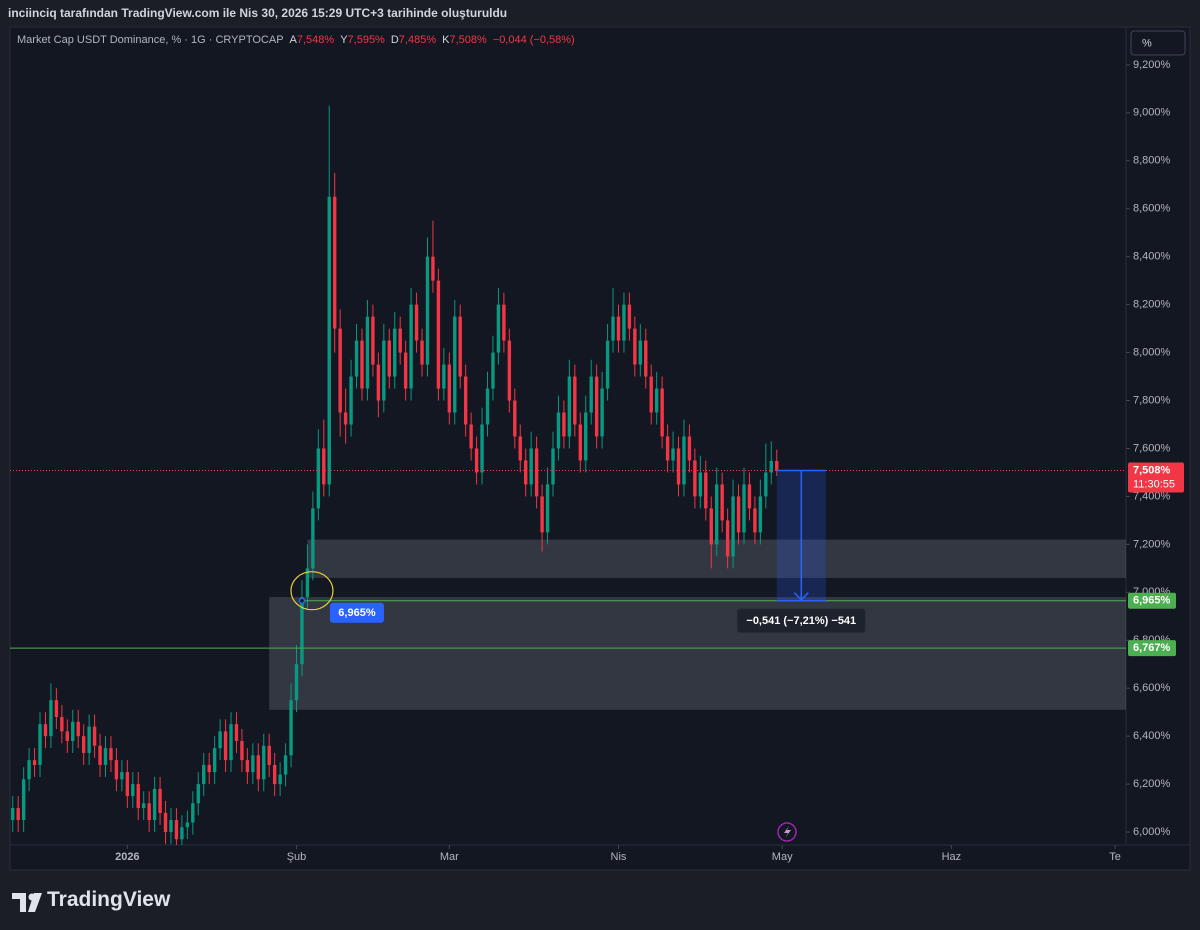 The height and width of the screenshot is (930, 1200). I want to click on y-tick-label: 8,800%, so click(1152, 161).